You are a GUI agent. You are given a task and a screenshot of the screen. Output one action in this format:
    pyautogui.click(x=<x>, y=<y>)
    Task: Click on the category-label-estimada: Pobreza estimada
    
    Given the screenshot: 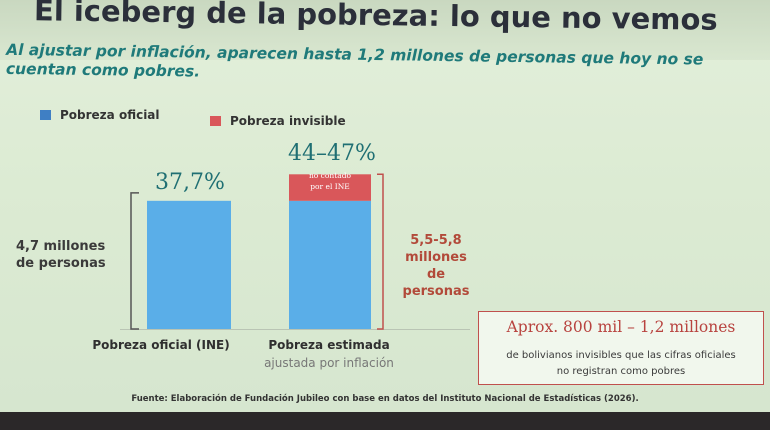 What is the action you would take?
    pyautogui.click(x=329, y=345)
    